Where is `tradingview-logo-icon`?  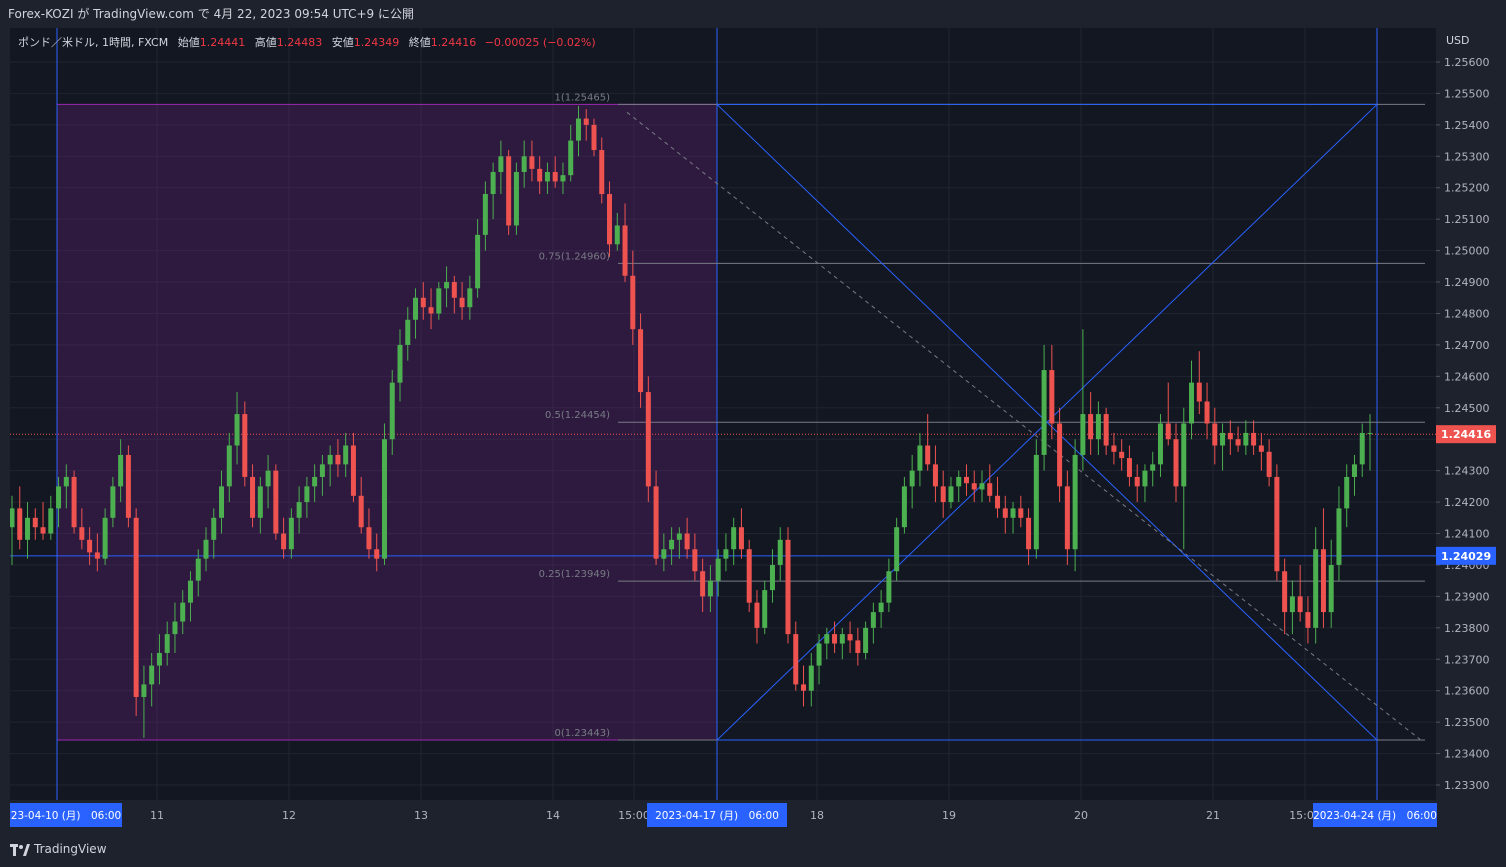 tradingview-logo-icon is located at coordinates (20, 850).